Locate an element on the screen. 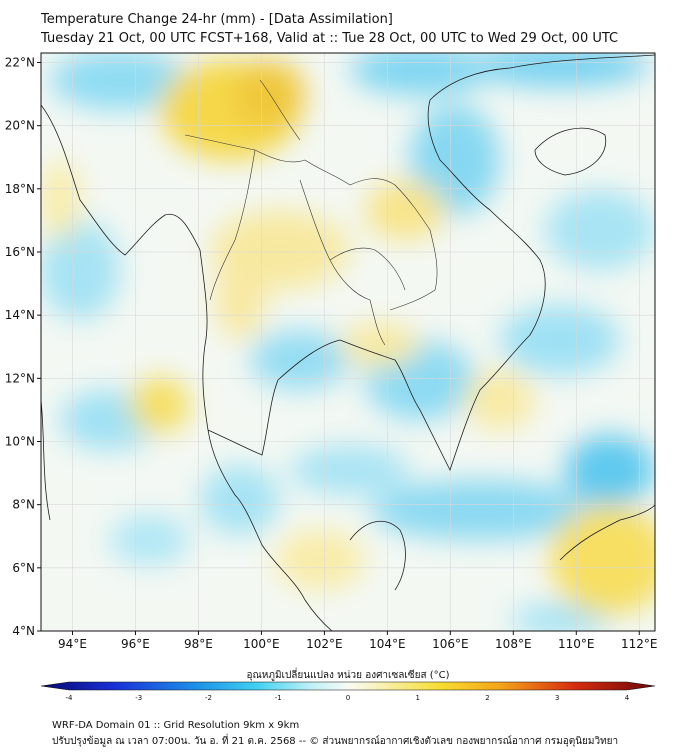 This screenshot has height=756, width=676. lat-tick-label: 6°N is located at coordinates (23, 568).